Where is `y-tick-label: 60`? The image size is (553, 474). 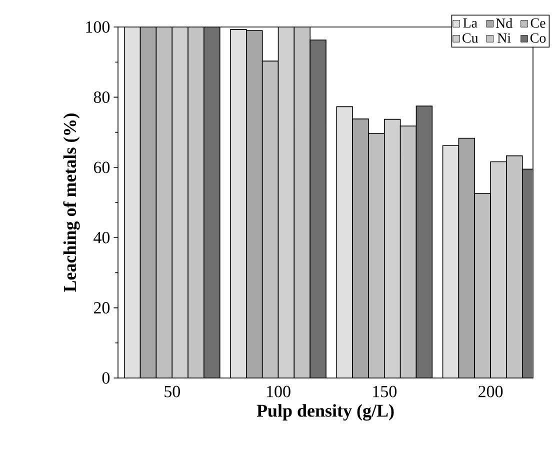
y-tick-label: 60 is located at coordinates (102, 168).